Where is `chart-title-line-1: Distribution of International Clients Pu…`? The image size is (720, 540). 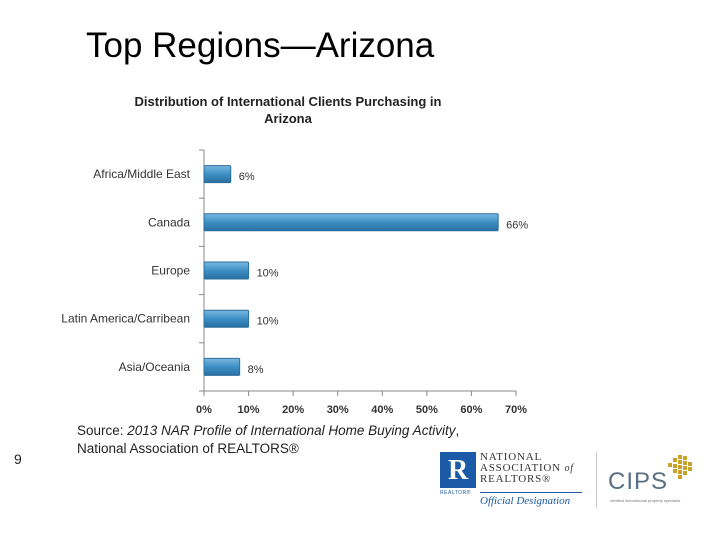 chart-title-line-1: Distribution of International Clients Pu… is located at coordinates (288, 101).